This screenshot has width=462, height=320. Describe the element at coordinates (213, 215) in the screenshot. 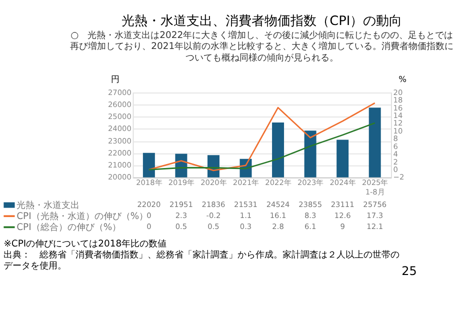

I see `data-label: -0.2` at that location.